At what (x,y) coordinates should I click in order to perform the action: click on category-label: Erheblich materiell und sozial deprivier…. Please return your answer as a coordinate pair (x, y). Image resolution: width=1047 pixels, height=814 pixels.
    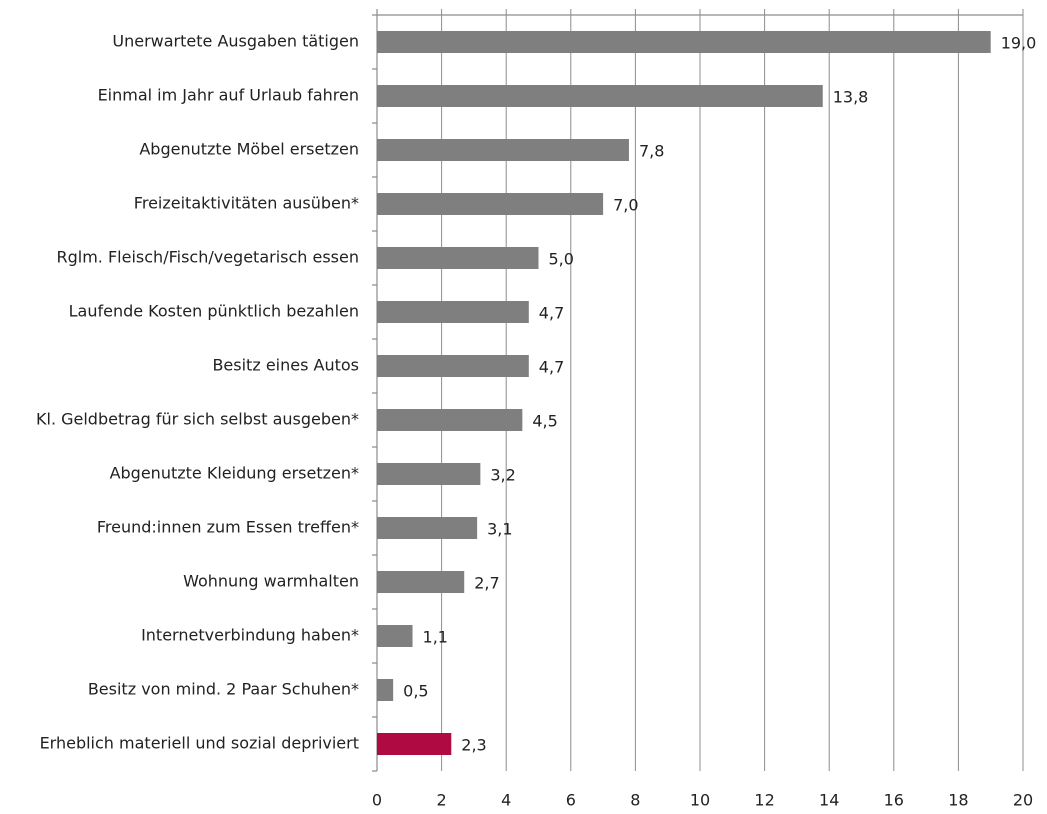
    Looking at the image, I should click on (199, 743).